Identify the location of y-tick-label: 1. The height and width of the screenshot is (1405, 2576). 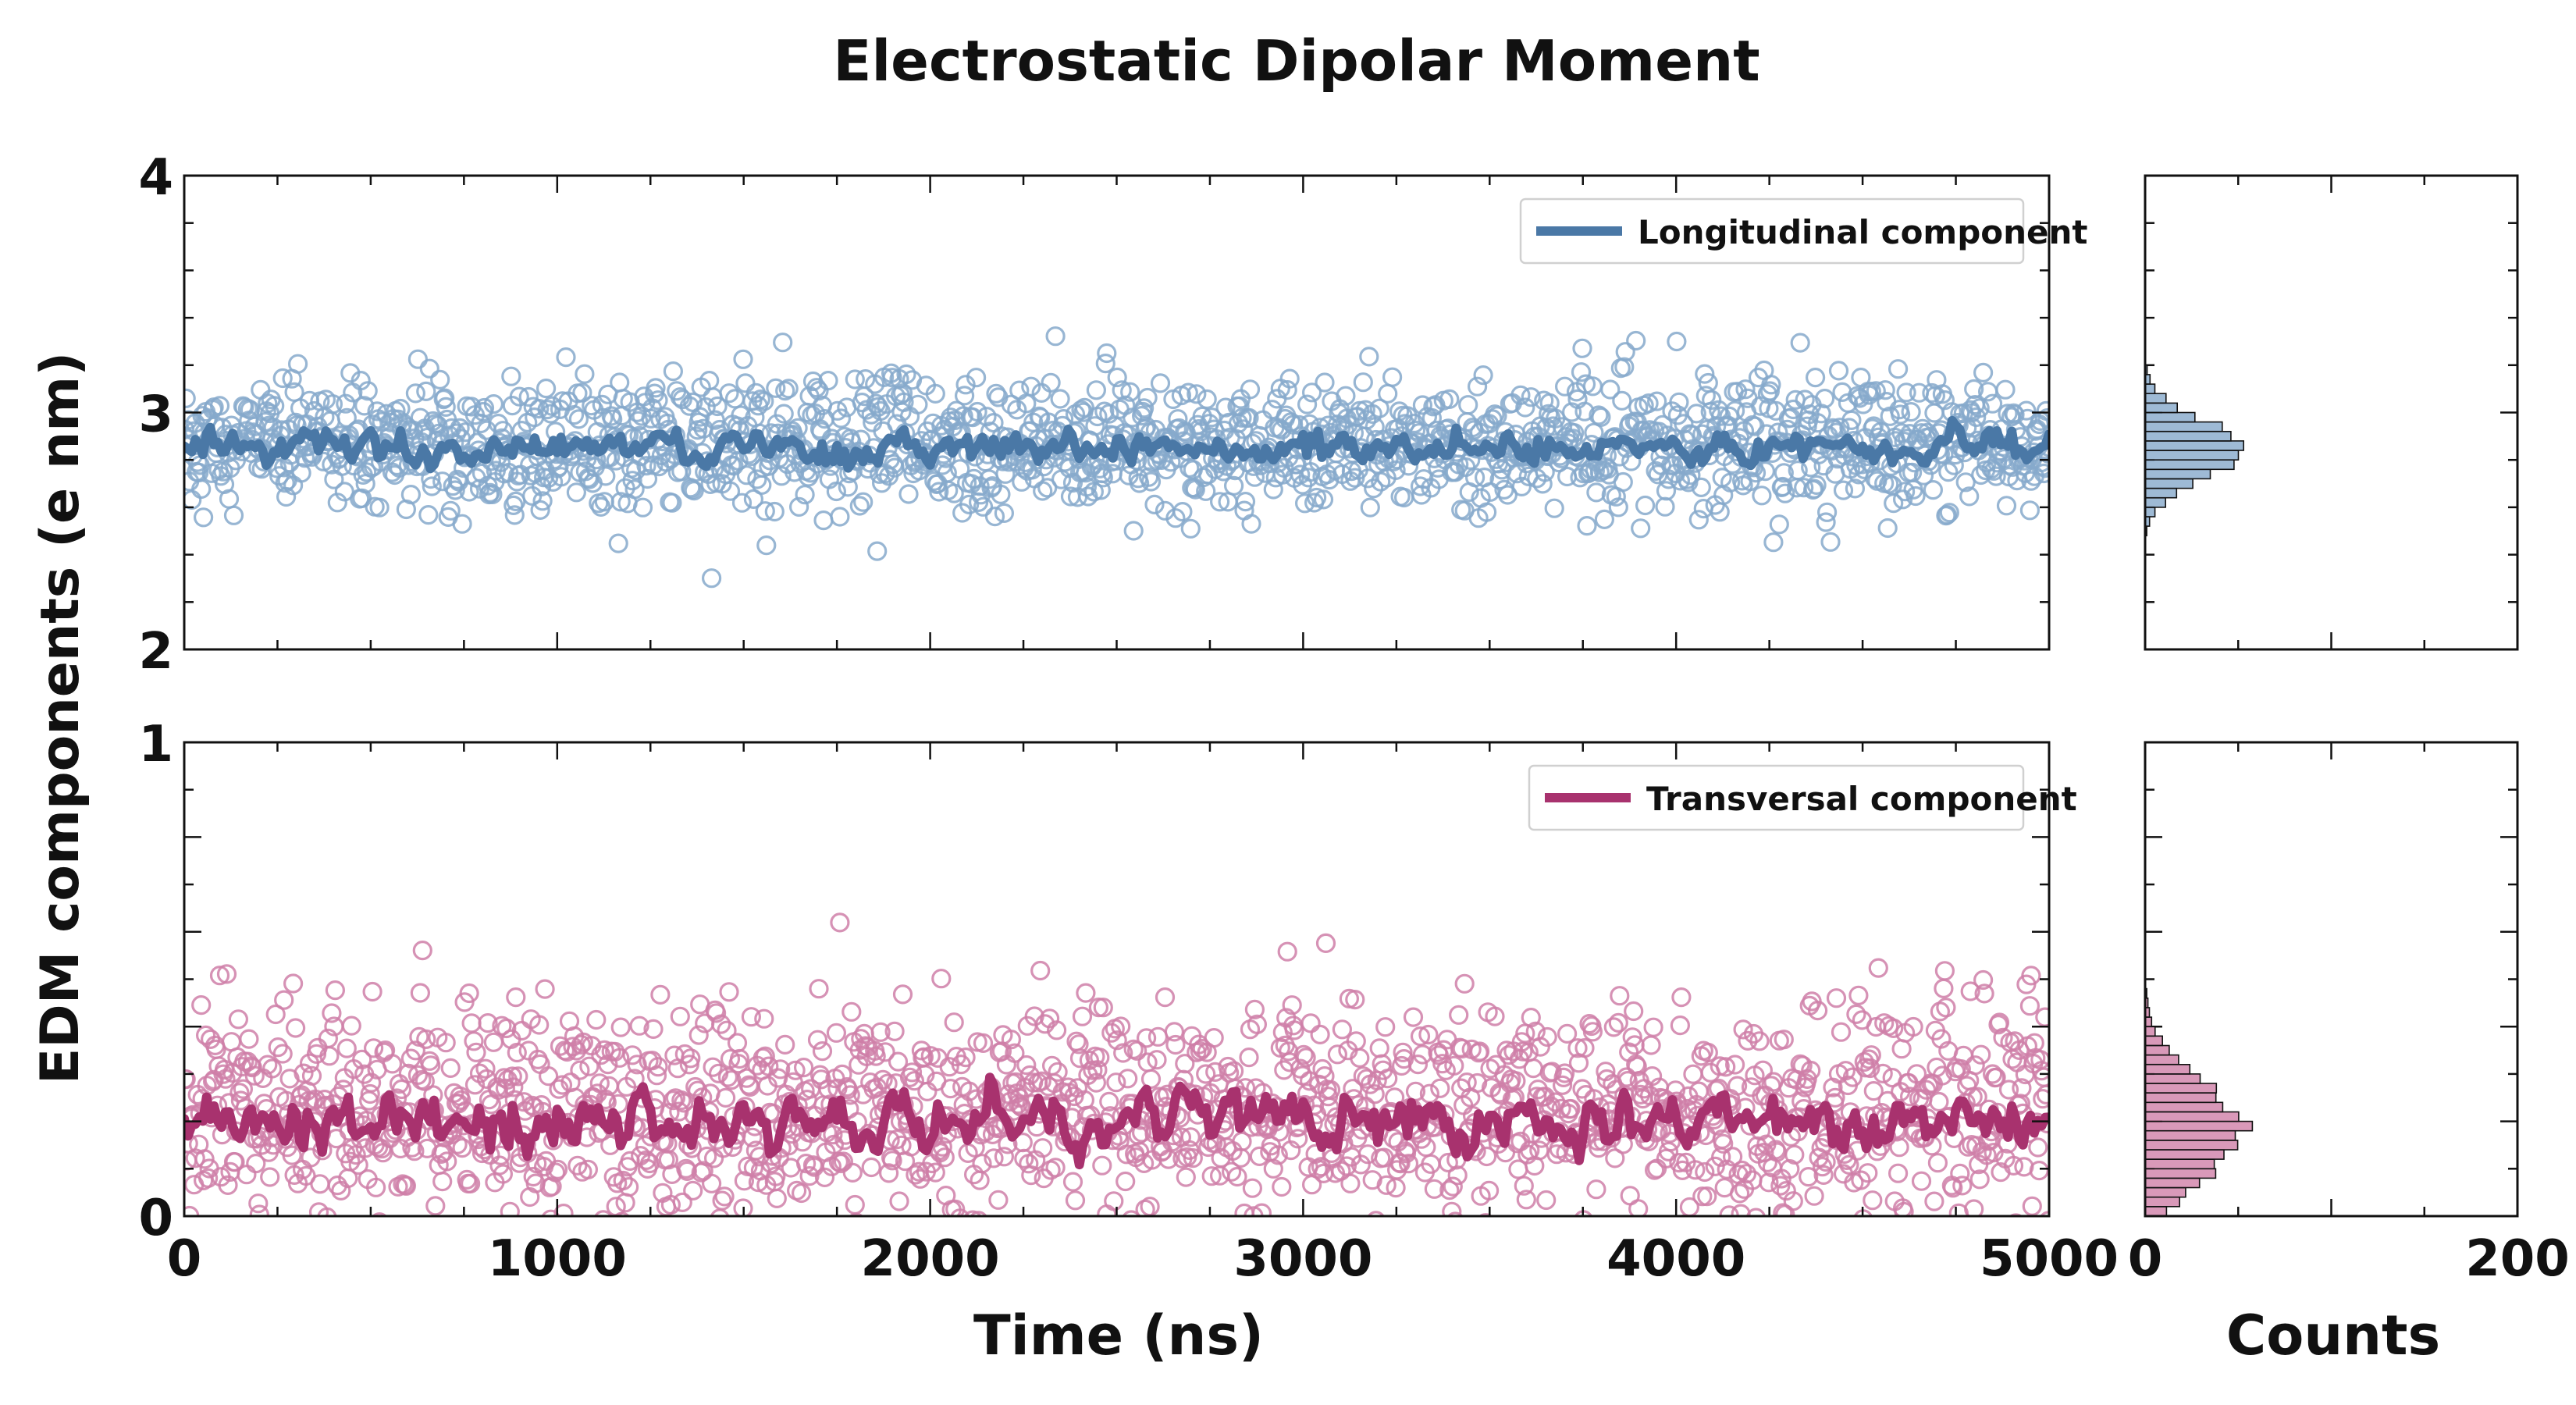
(155, 745).